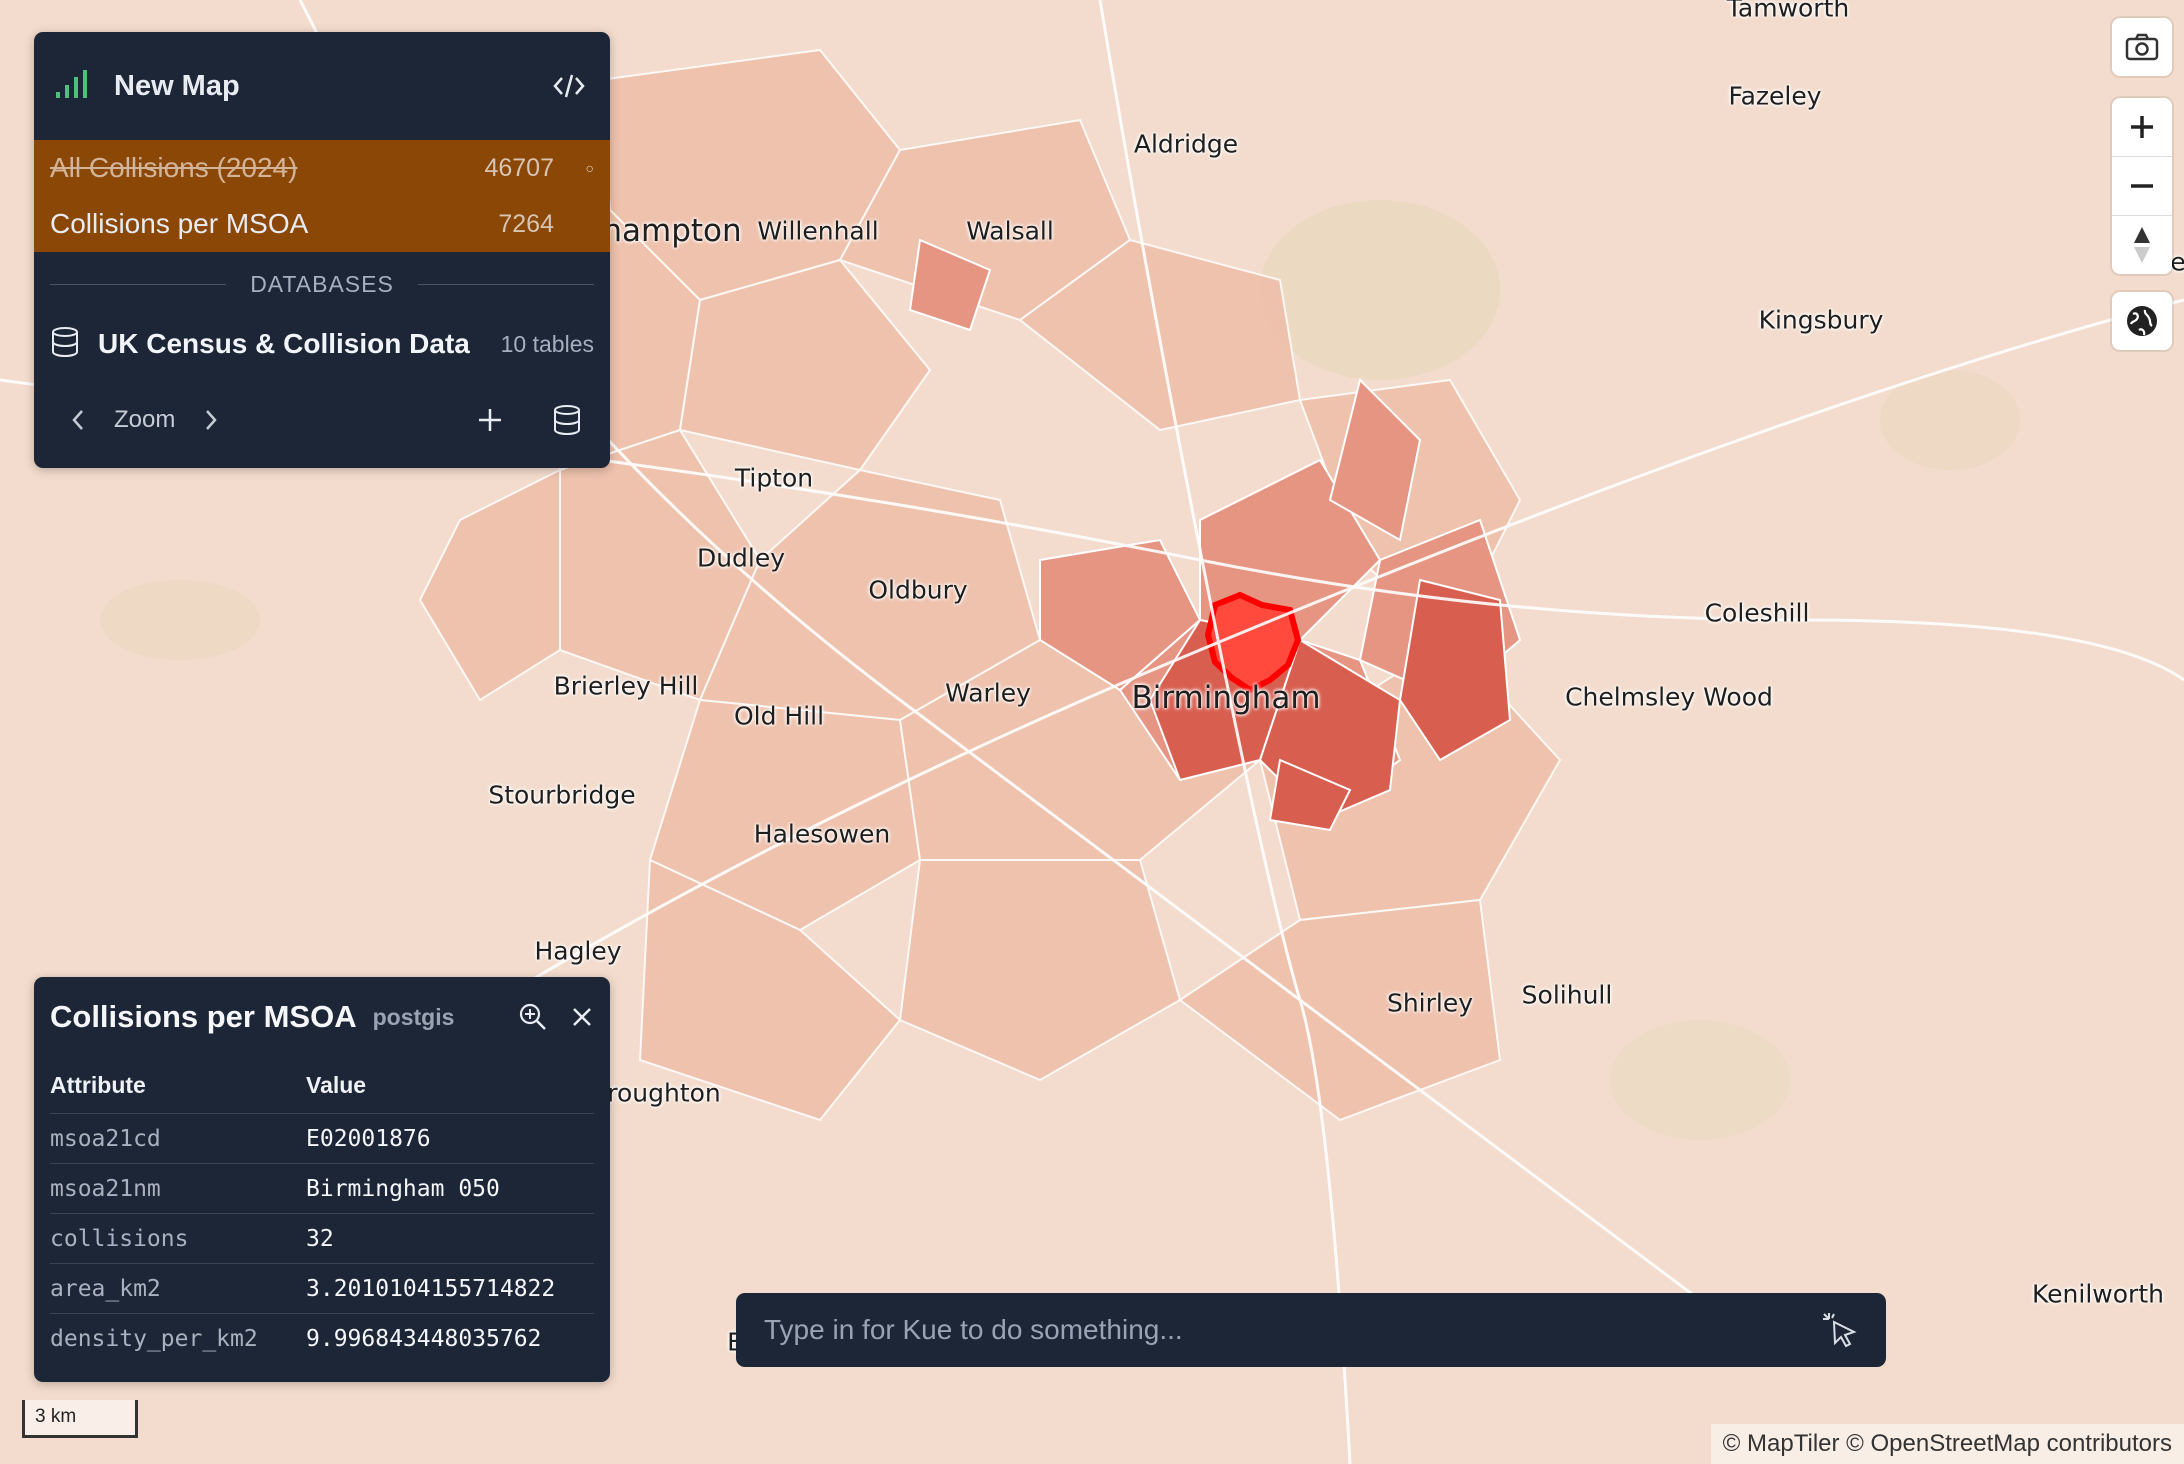 Image resolution: width=2184 pixels, height=1464 pixels. What do you see at coordinates (211, 420) in the screenshot?
I see `chevron-right-icon` at bounding box center [211, 420].